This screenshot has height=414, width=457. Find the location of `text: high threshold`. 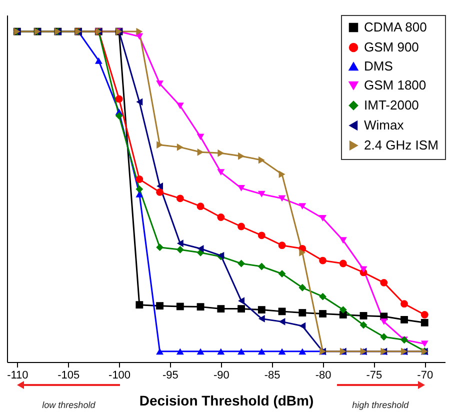

text: high threshold is located at coordinates (380, 405).